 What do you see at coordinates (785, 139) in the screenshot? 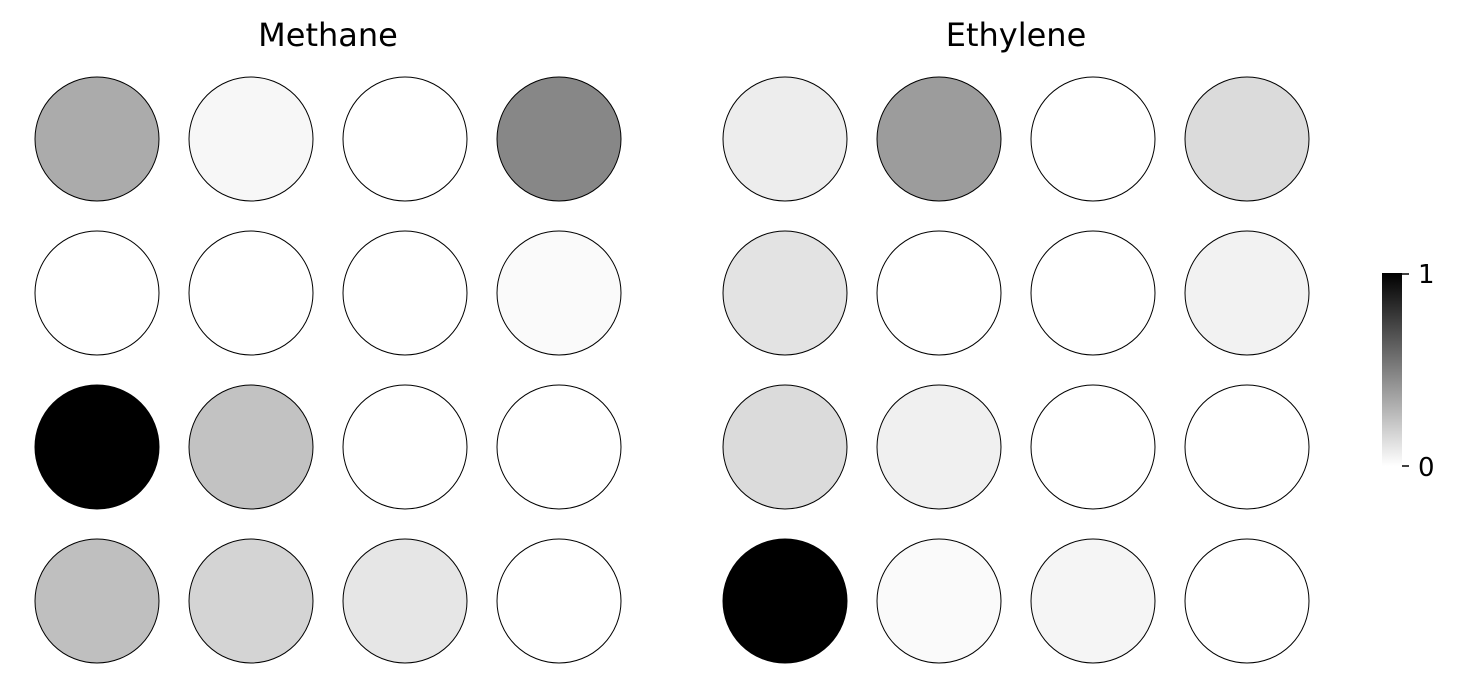
I see `cell-ethylene-r1-c1` at bounding box center [785, 139].